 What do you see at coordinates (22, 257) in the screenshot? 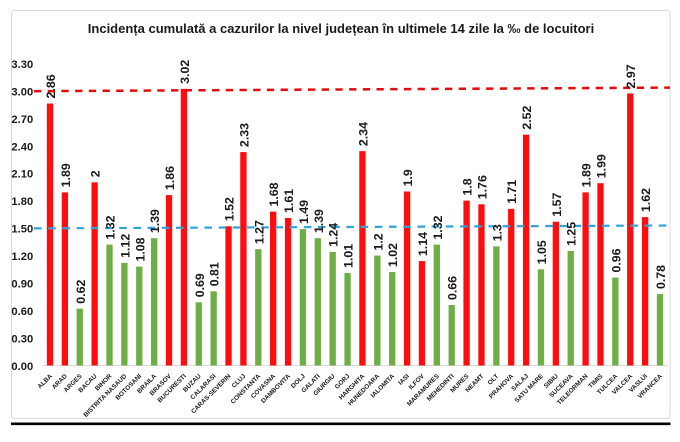
I see `svg-text: 1.20` at bounding box center [22, 257].